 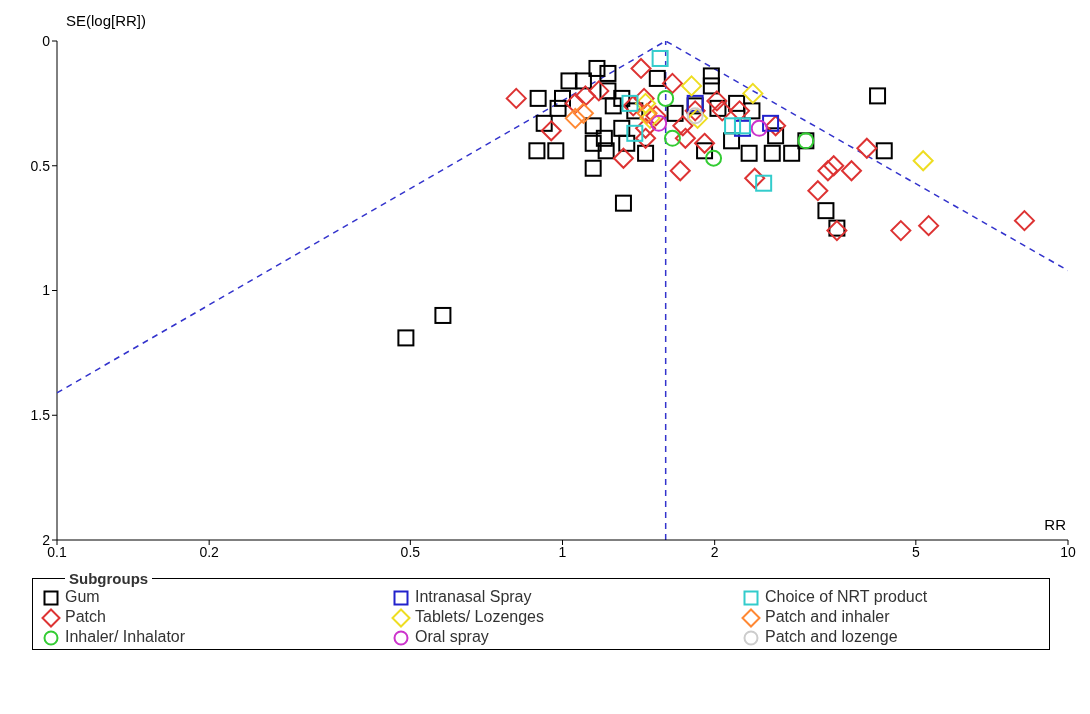 What do you see at coordinates (846, 597) in the screenshot?
I see `legend-label: Choice of NRT product` at bounding box center [846, 597].